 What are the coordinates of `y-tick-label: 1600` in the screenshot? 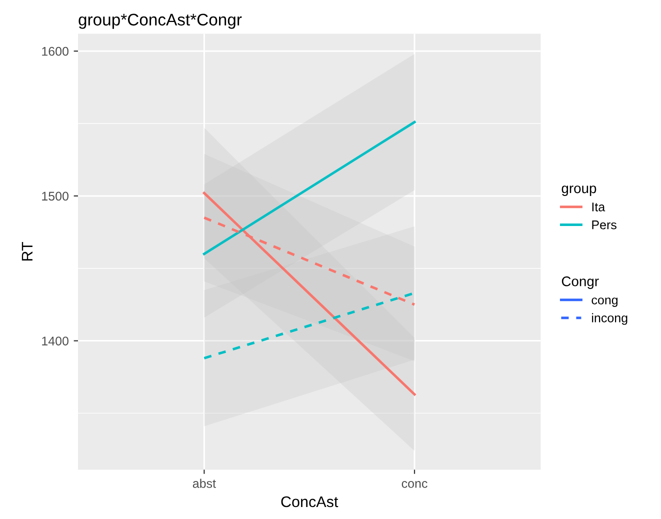 It's located at (55, 51).